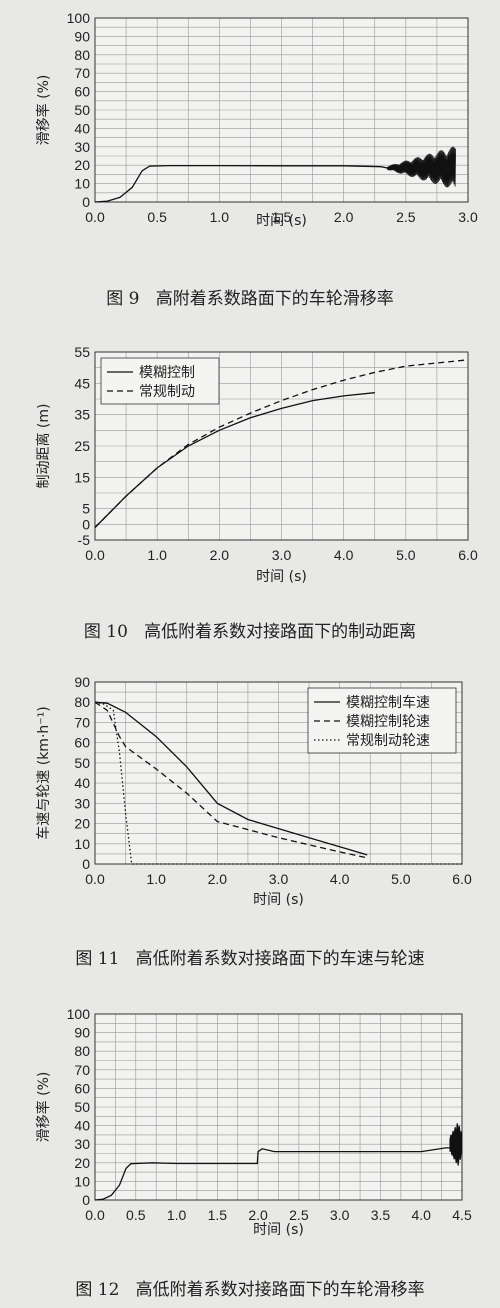  I want to click on series-line-模糊控制轮速, so click(231, 780).